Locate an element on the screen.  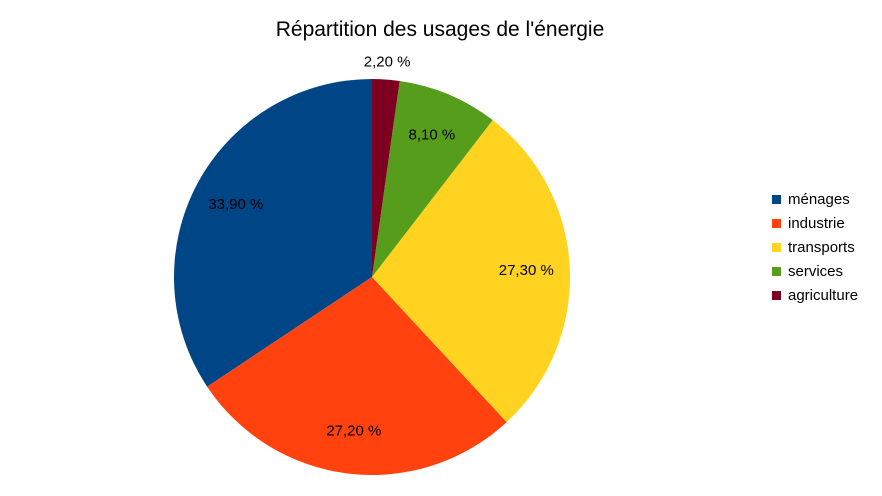
slice-label-agriculture: 2,20 % is located at coordinates (387, 62).